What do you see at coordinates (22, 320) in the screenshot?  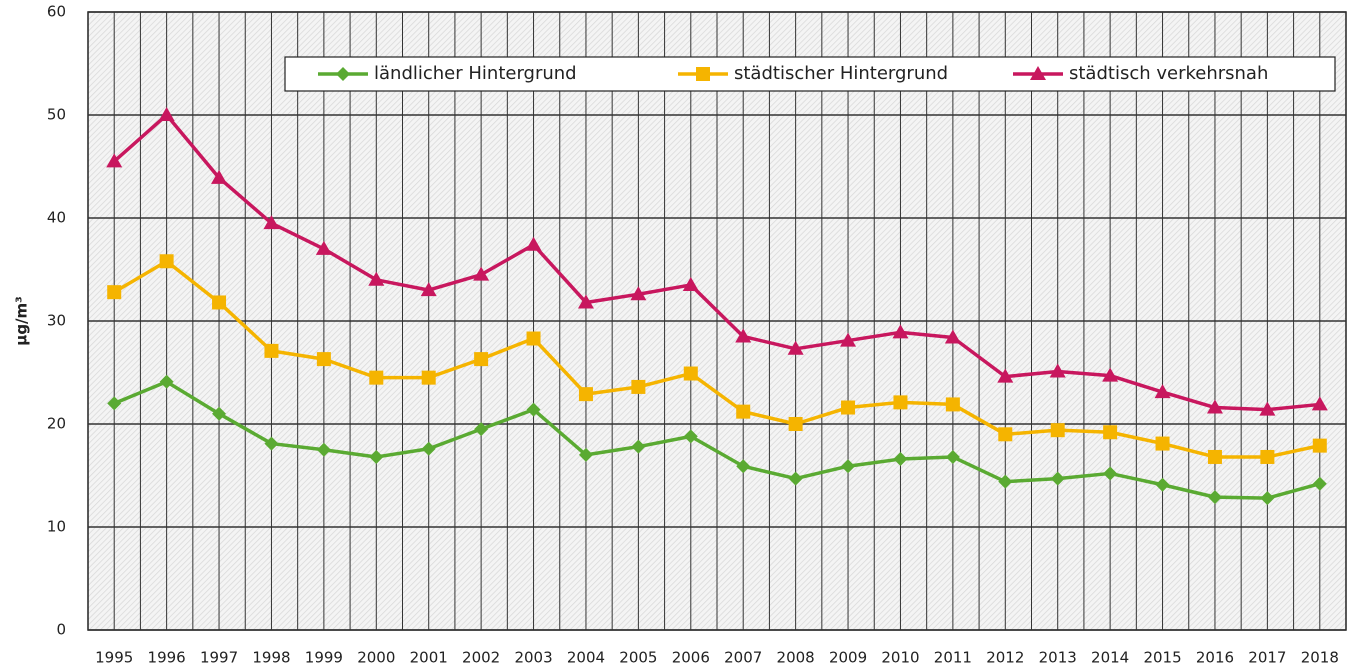 I see `y-axis-label: µg/m³` at bounding box center [22, 320].